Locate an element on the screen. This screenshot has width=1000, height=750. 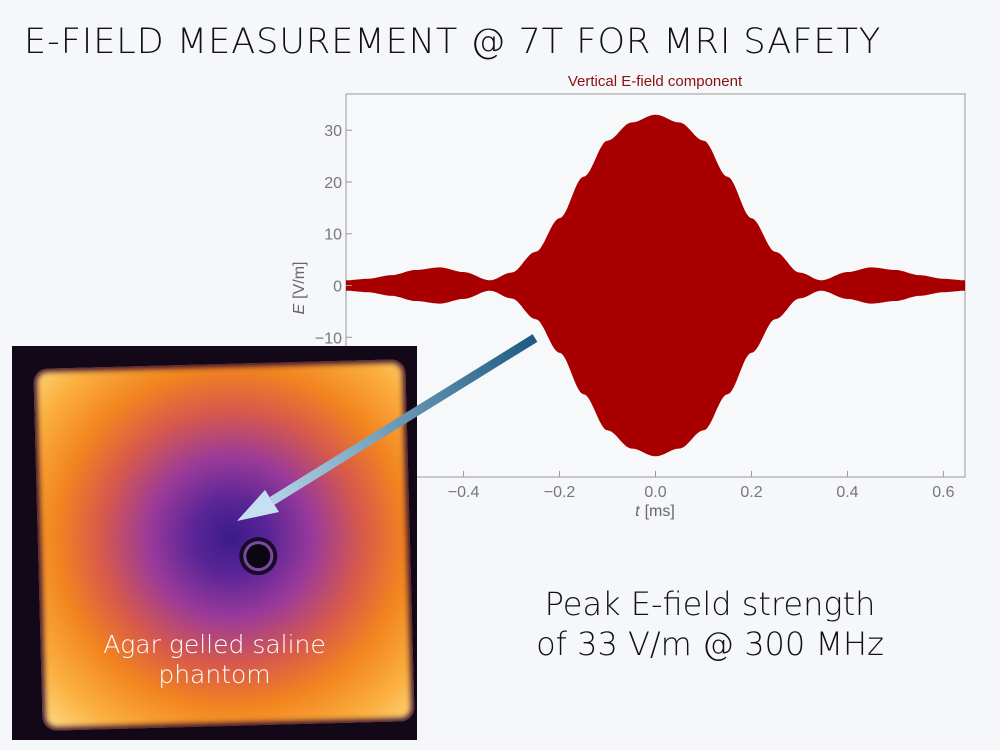
summary-line2: of 33 V/m @ 300 MHz is located at coordinates (710, 644).